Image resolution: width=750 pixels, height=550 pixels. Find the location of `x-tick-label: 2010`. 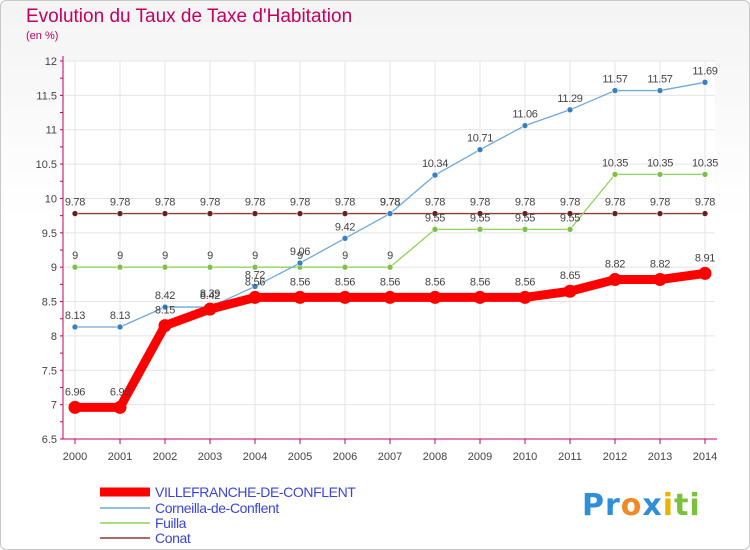

x-tick-label: 2010 is located at coordinates (525, 457).